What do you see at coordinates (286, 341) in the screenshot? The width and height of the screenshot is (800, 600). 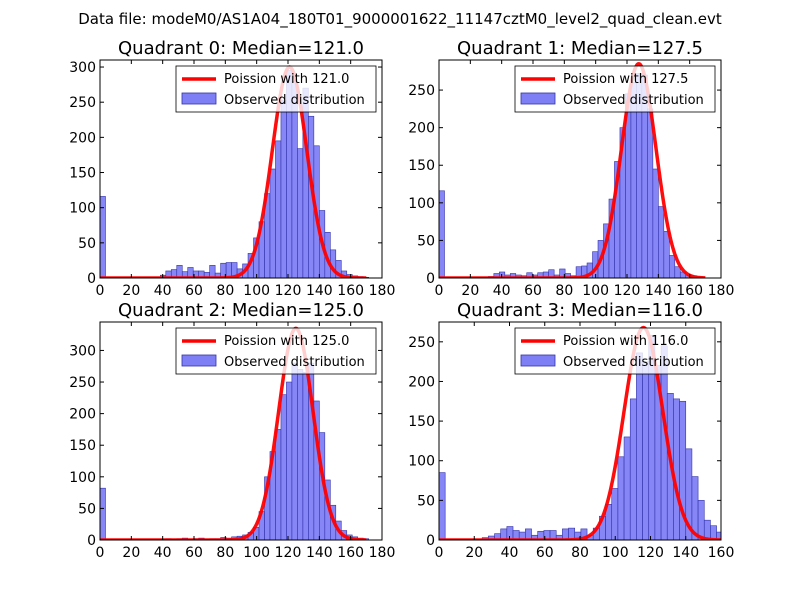 I see `legend-line-label: Poission with 125.0` at bounding box center [286, 341].